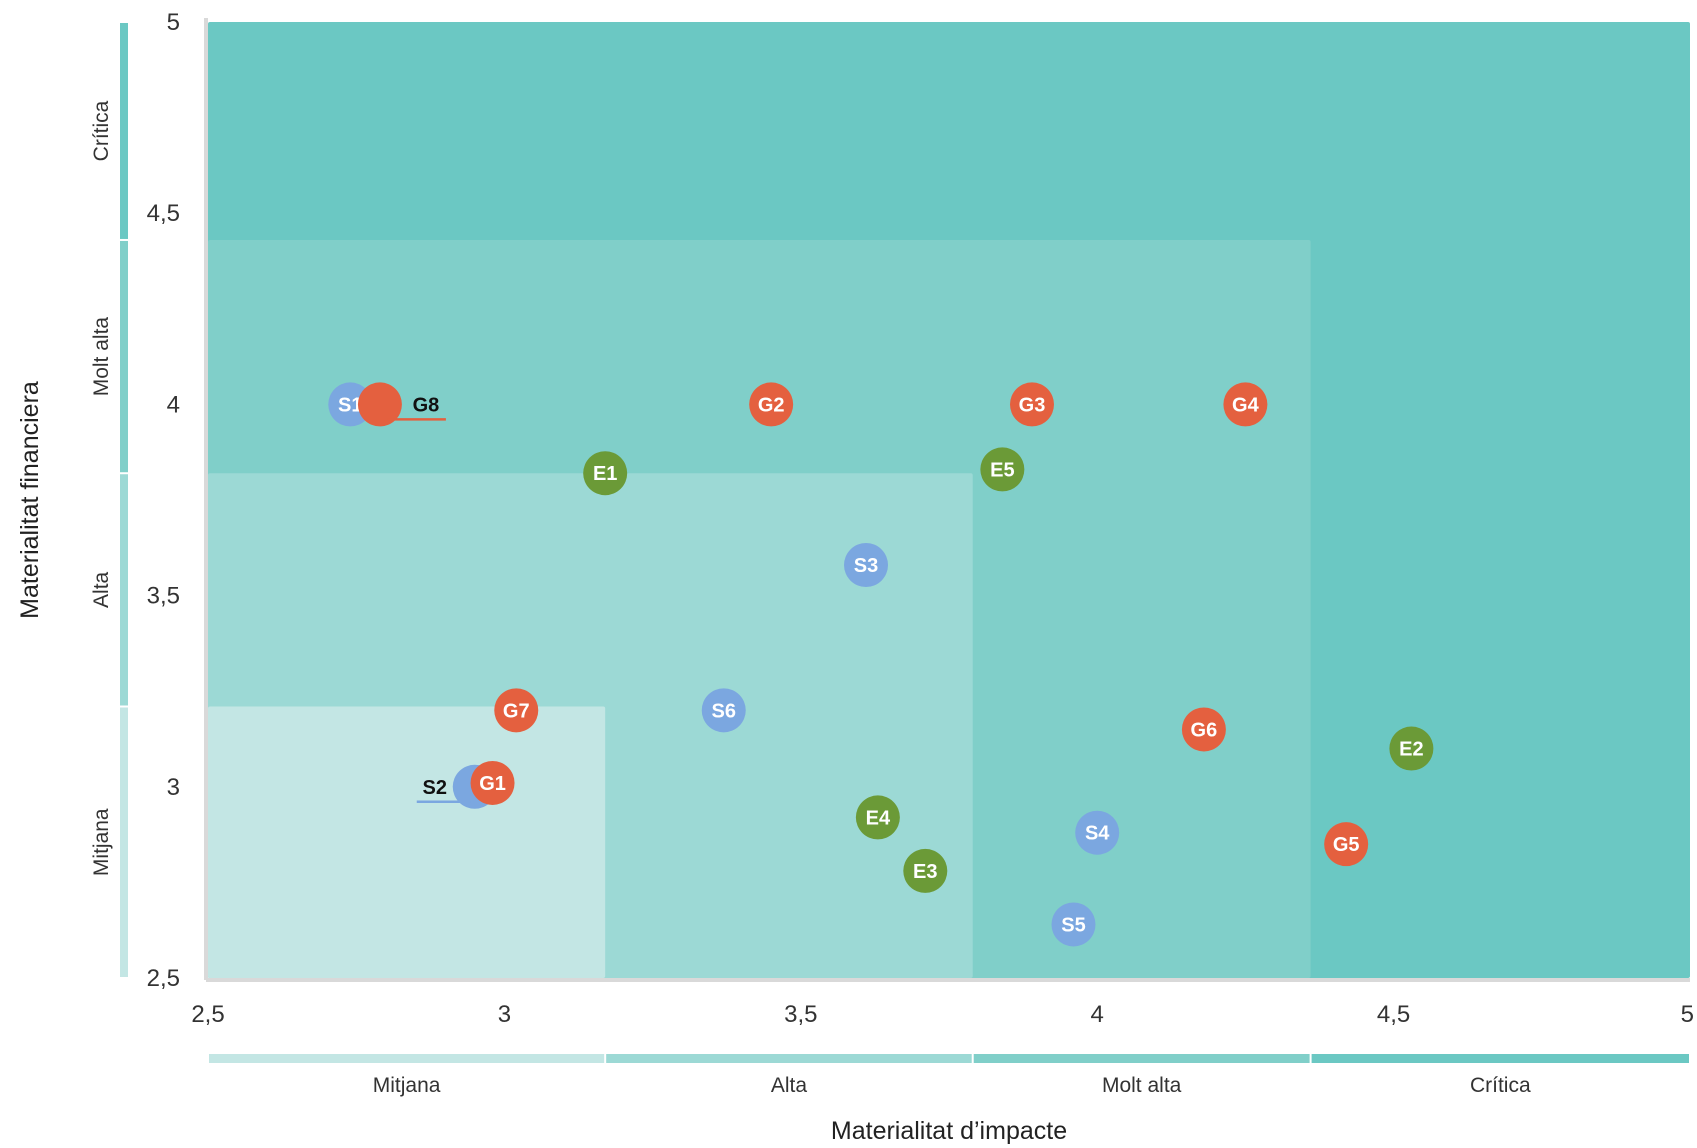  I want to click on point-g6: G6, so click(1203, 729).